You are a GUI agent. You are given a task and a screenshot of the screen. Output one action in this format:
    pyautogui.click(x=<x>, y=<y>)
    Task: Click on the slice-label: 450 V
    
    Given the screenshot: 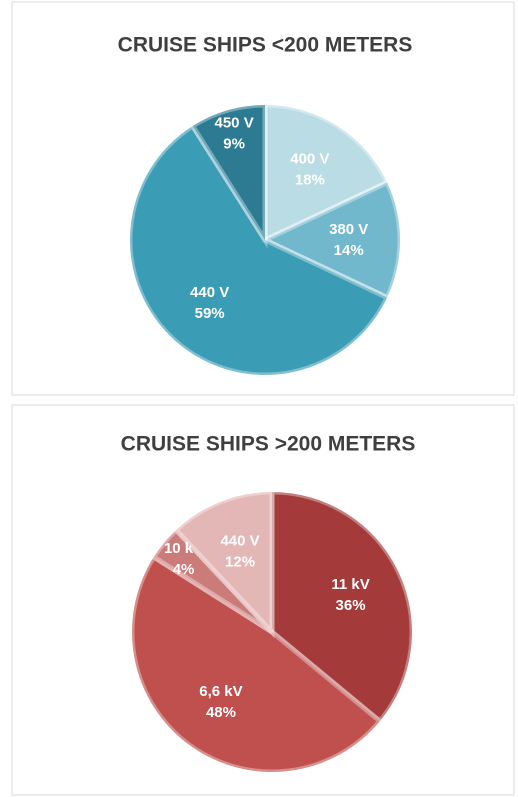 What is the action you would take?
    pyautogui.click(x=234, y=123)
    